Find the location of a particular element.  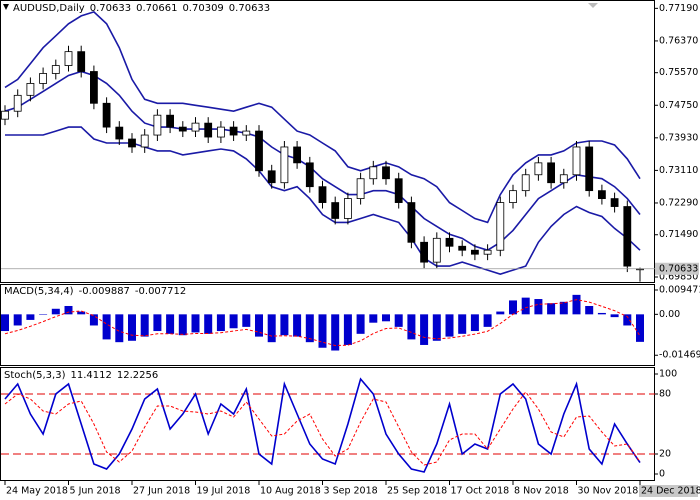

y-tick-label: 0.75570 is located at coordinates (678, 72).